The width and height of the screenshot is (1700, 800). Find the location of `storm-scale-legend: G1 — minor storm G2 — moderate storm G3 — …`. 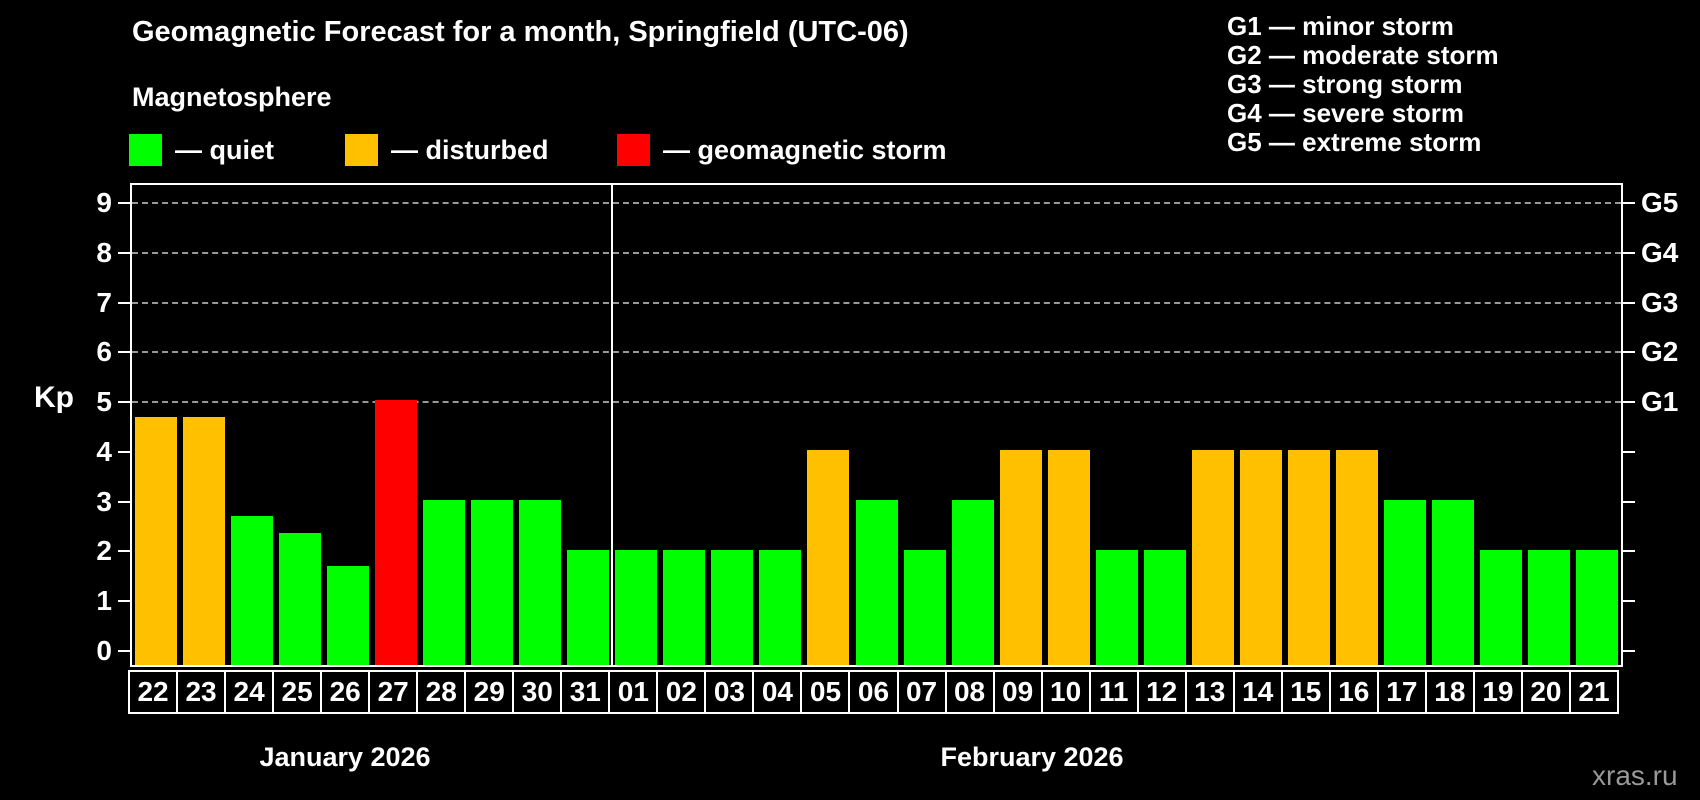

storm-scale-legend: G1 — minor storm G2 — moderate storm G3 — … is located at coordinates (1363, 84).